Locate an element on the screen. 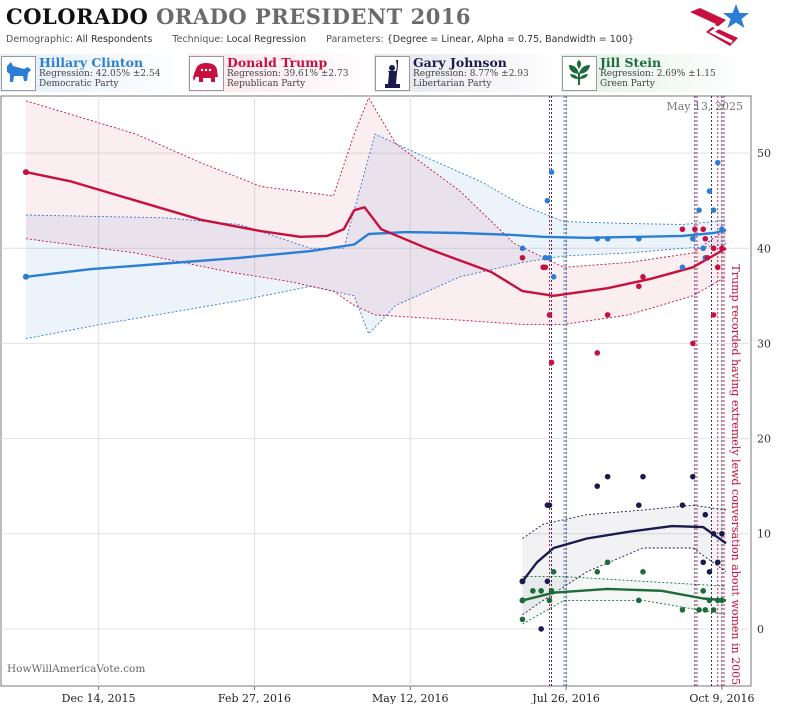  candidate-party: Democratic Party is located at coordinates (79, 84).